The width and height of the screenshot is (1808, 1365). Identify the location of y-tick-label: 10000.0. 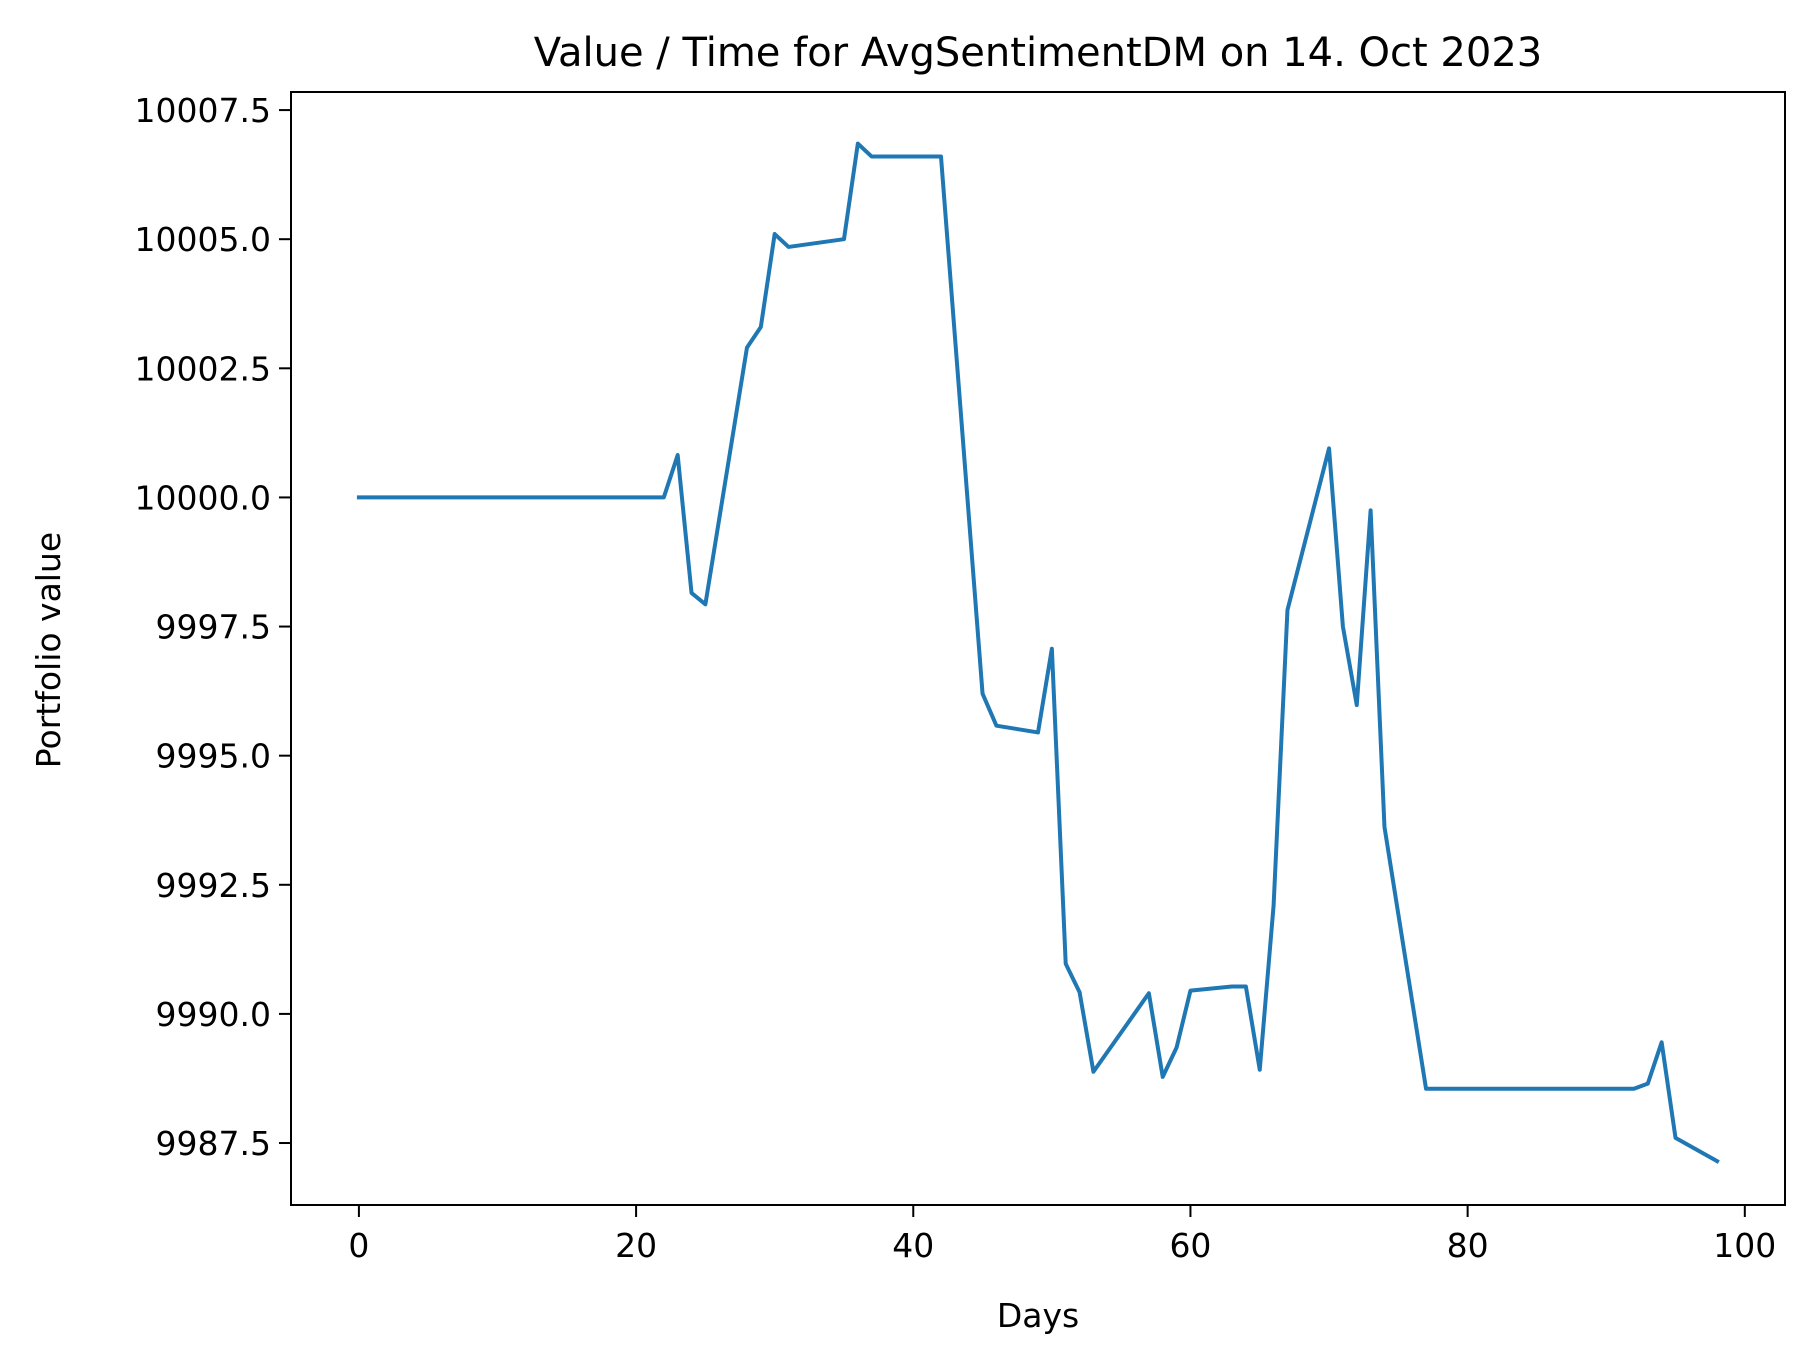
(203, 497).